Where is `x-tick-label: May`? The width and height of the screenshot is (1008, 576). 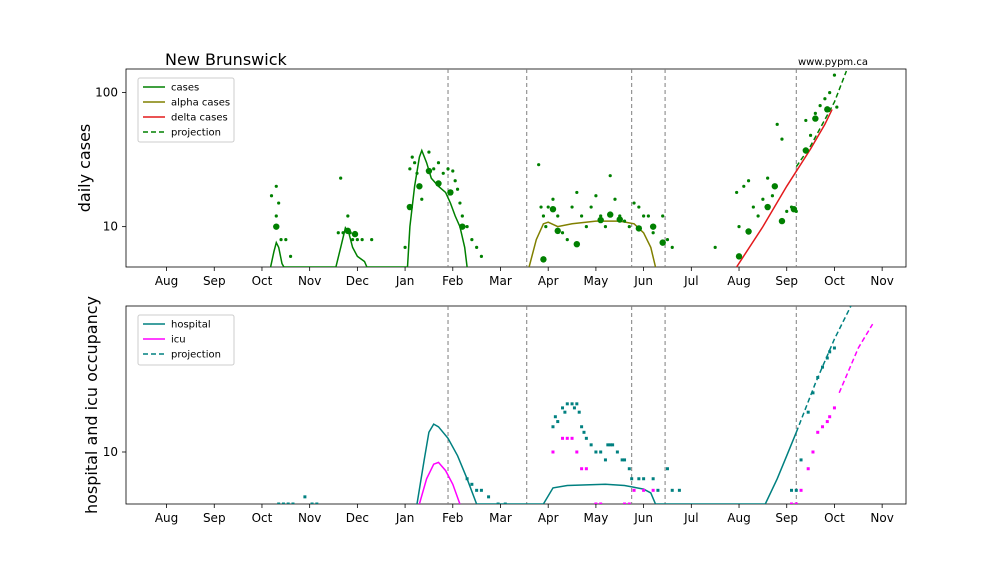 x-tick-label: May is located at coordinates (596, 518).